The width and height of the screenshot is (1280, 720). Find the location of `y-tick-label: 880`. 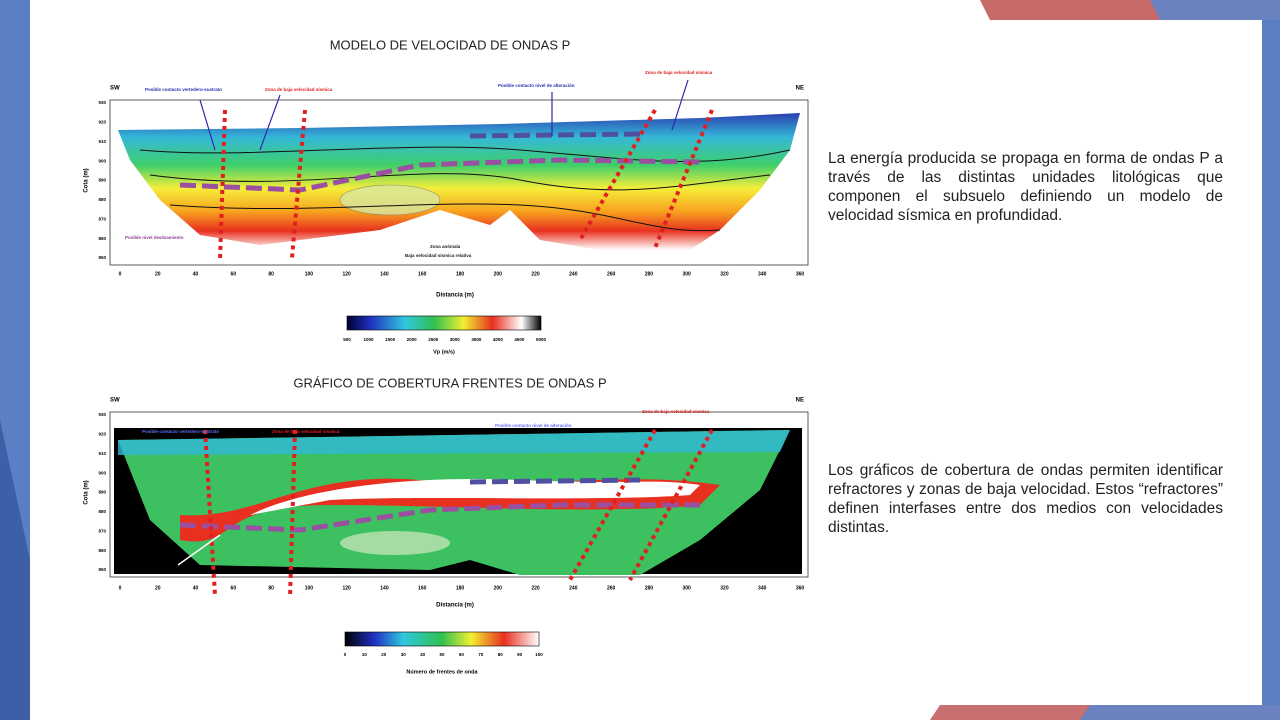

y-tick-label: 880 is located at coordinates (102, 511).